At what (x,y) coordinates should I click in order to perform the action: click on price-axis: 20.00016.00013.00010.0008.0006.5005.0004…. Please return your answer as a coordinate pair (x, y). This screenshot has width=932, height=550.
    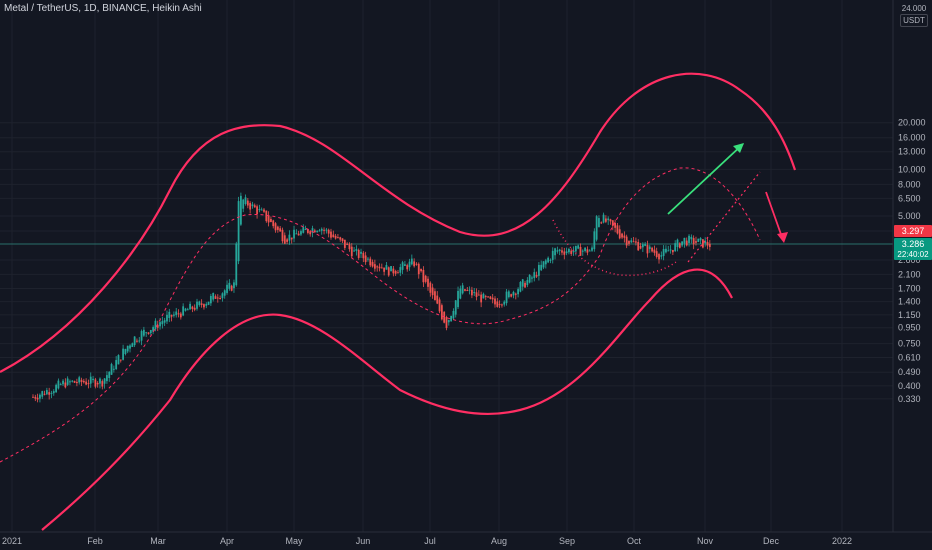
    Looking at the image, I should click on (912, 261).